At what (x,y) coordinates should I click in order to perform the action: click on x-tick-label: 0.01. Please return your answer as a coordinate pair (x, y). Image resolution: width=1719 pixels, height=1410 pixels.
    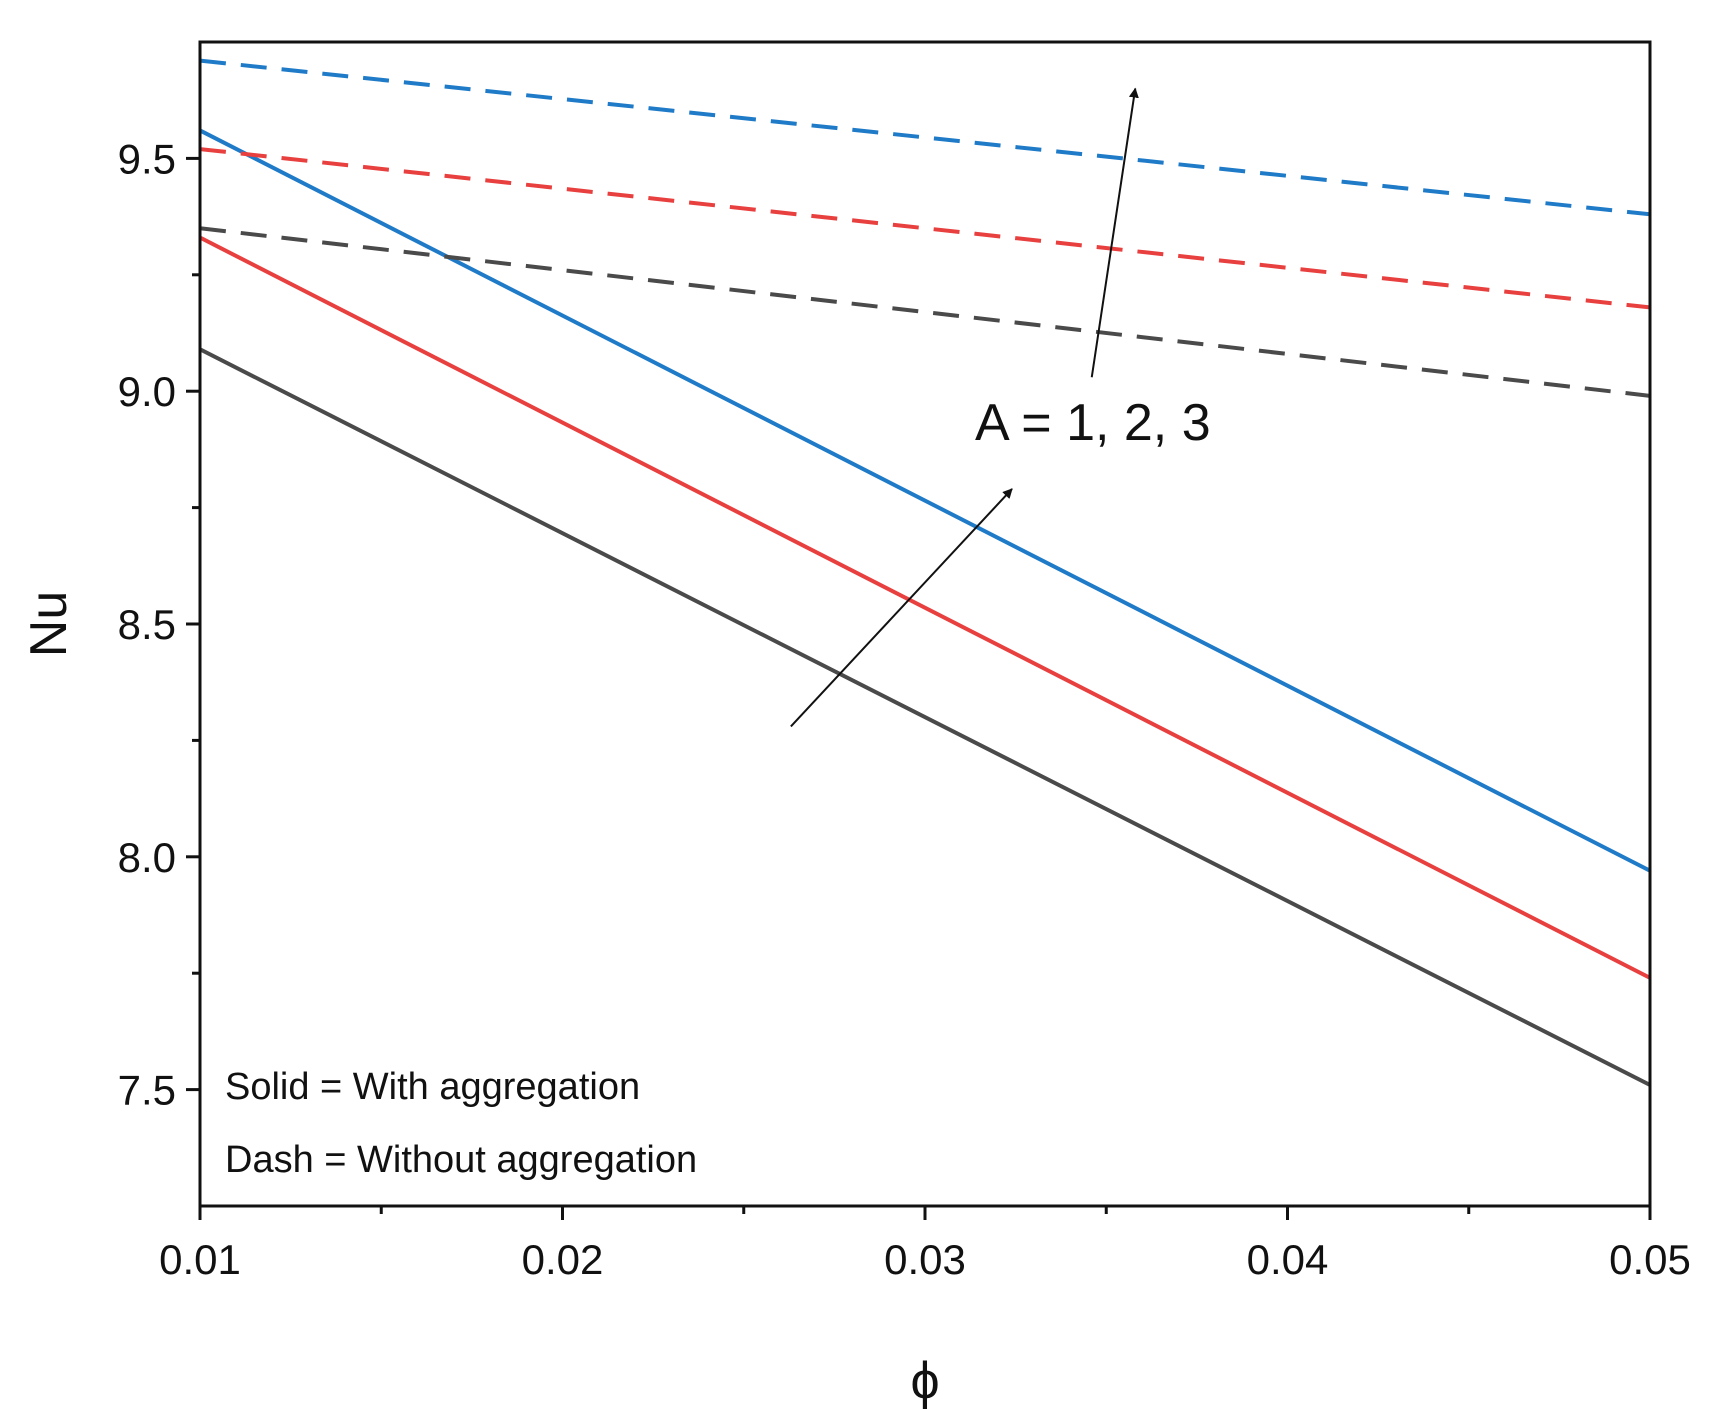
    Looking at the image, I should click on (200, 1259).